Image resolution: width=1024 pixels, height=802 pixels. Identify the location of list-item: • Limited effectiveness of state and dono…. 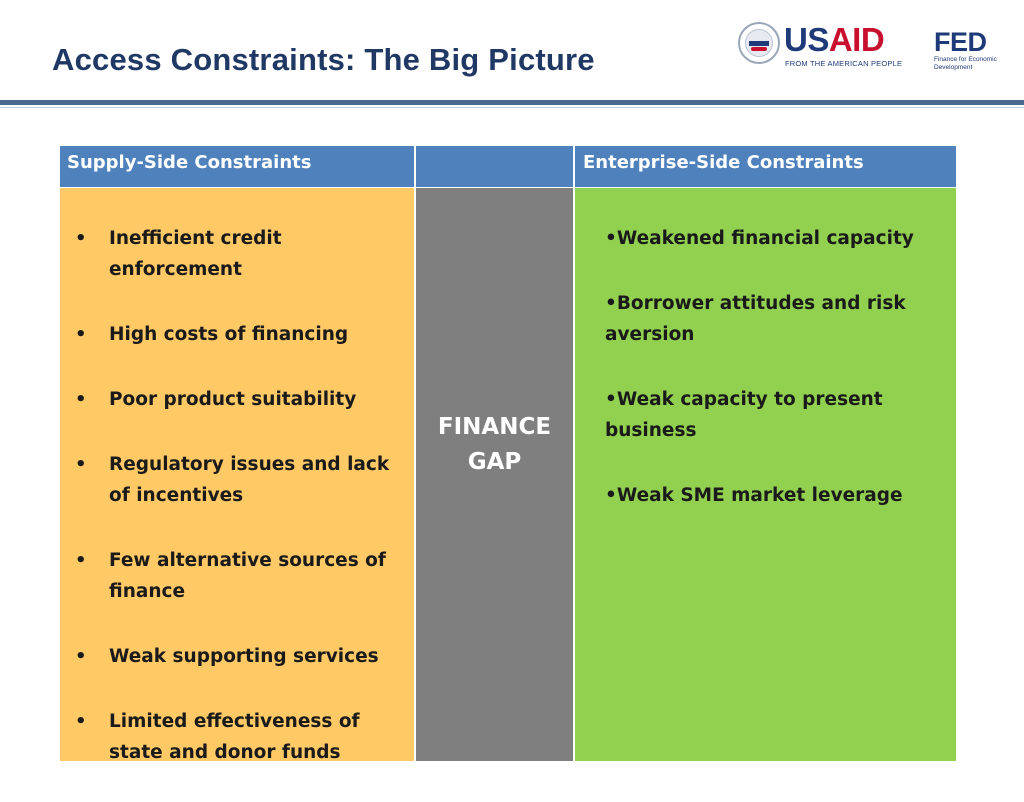
(217, 737).